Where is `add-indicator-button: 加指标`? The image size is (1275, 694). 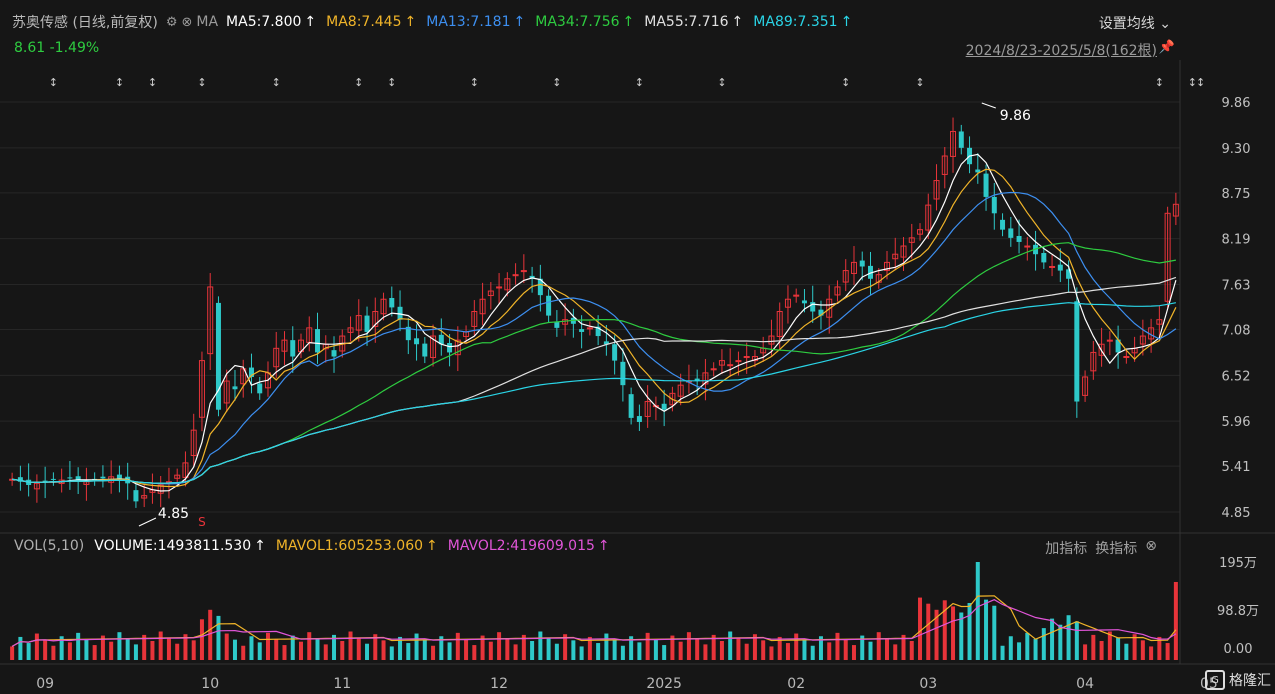
add-indicator-button: 加指标 is located at coordinates (1066, 549).